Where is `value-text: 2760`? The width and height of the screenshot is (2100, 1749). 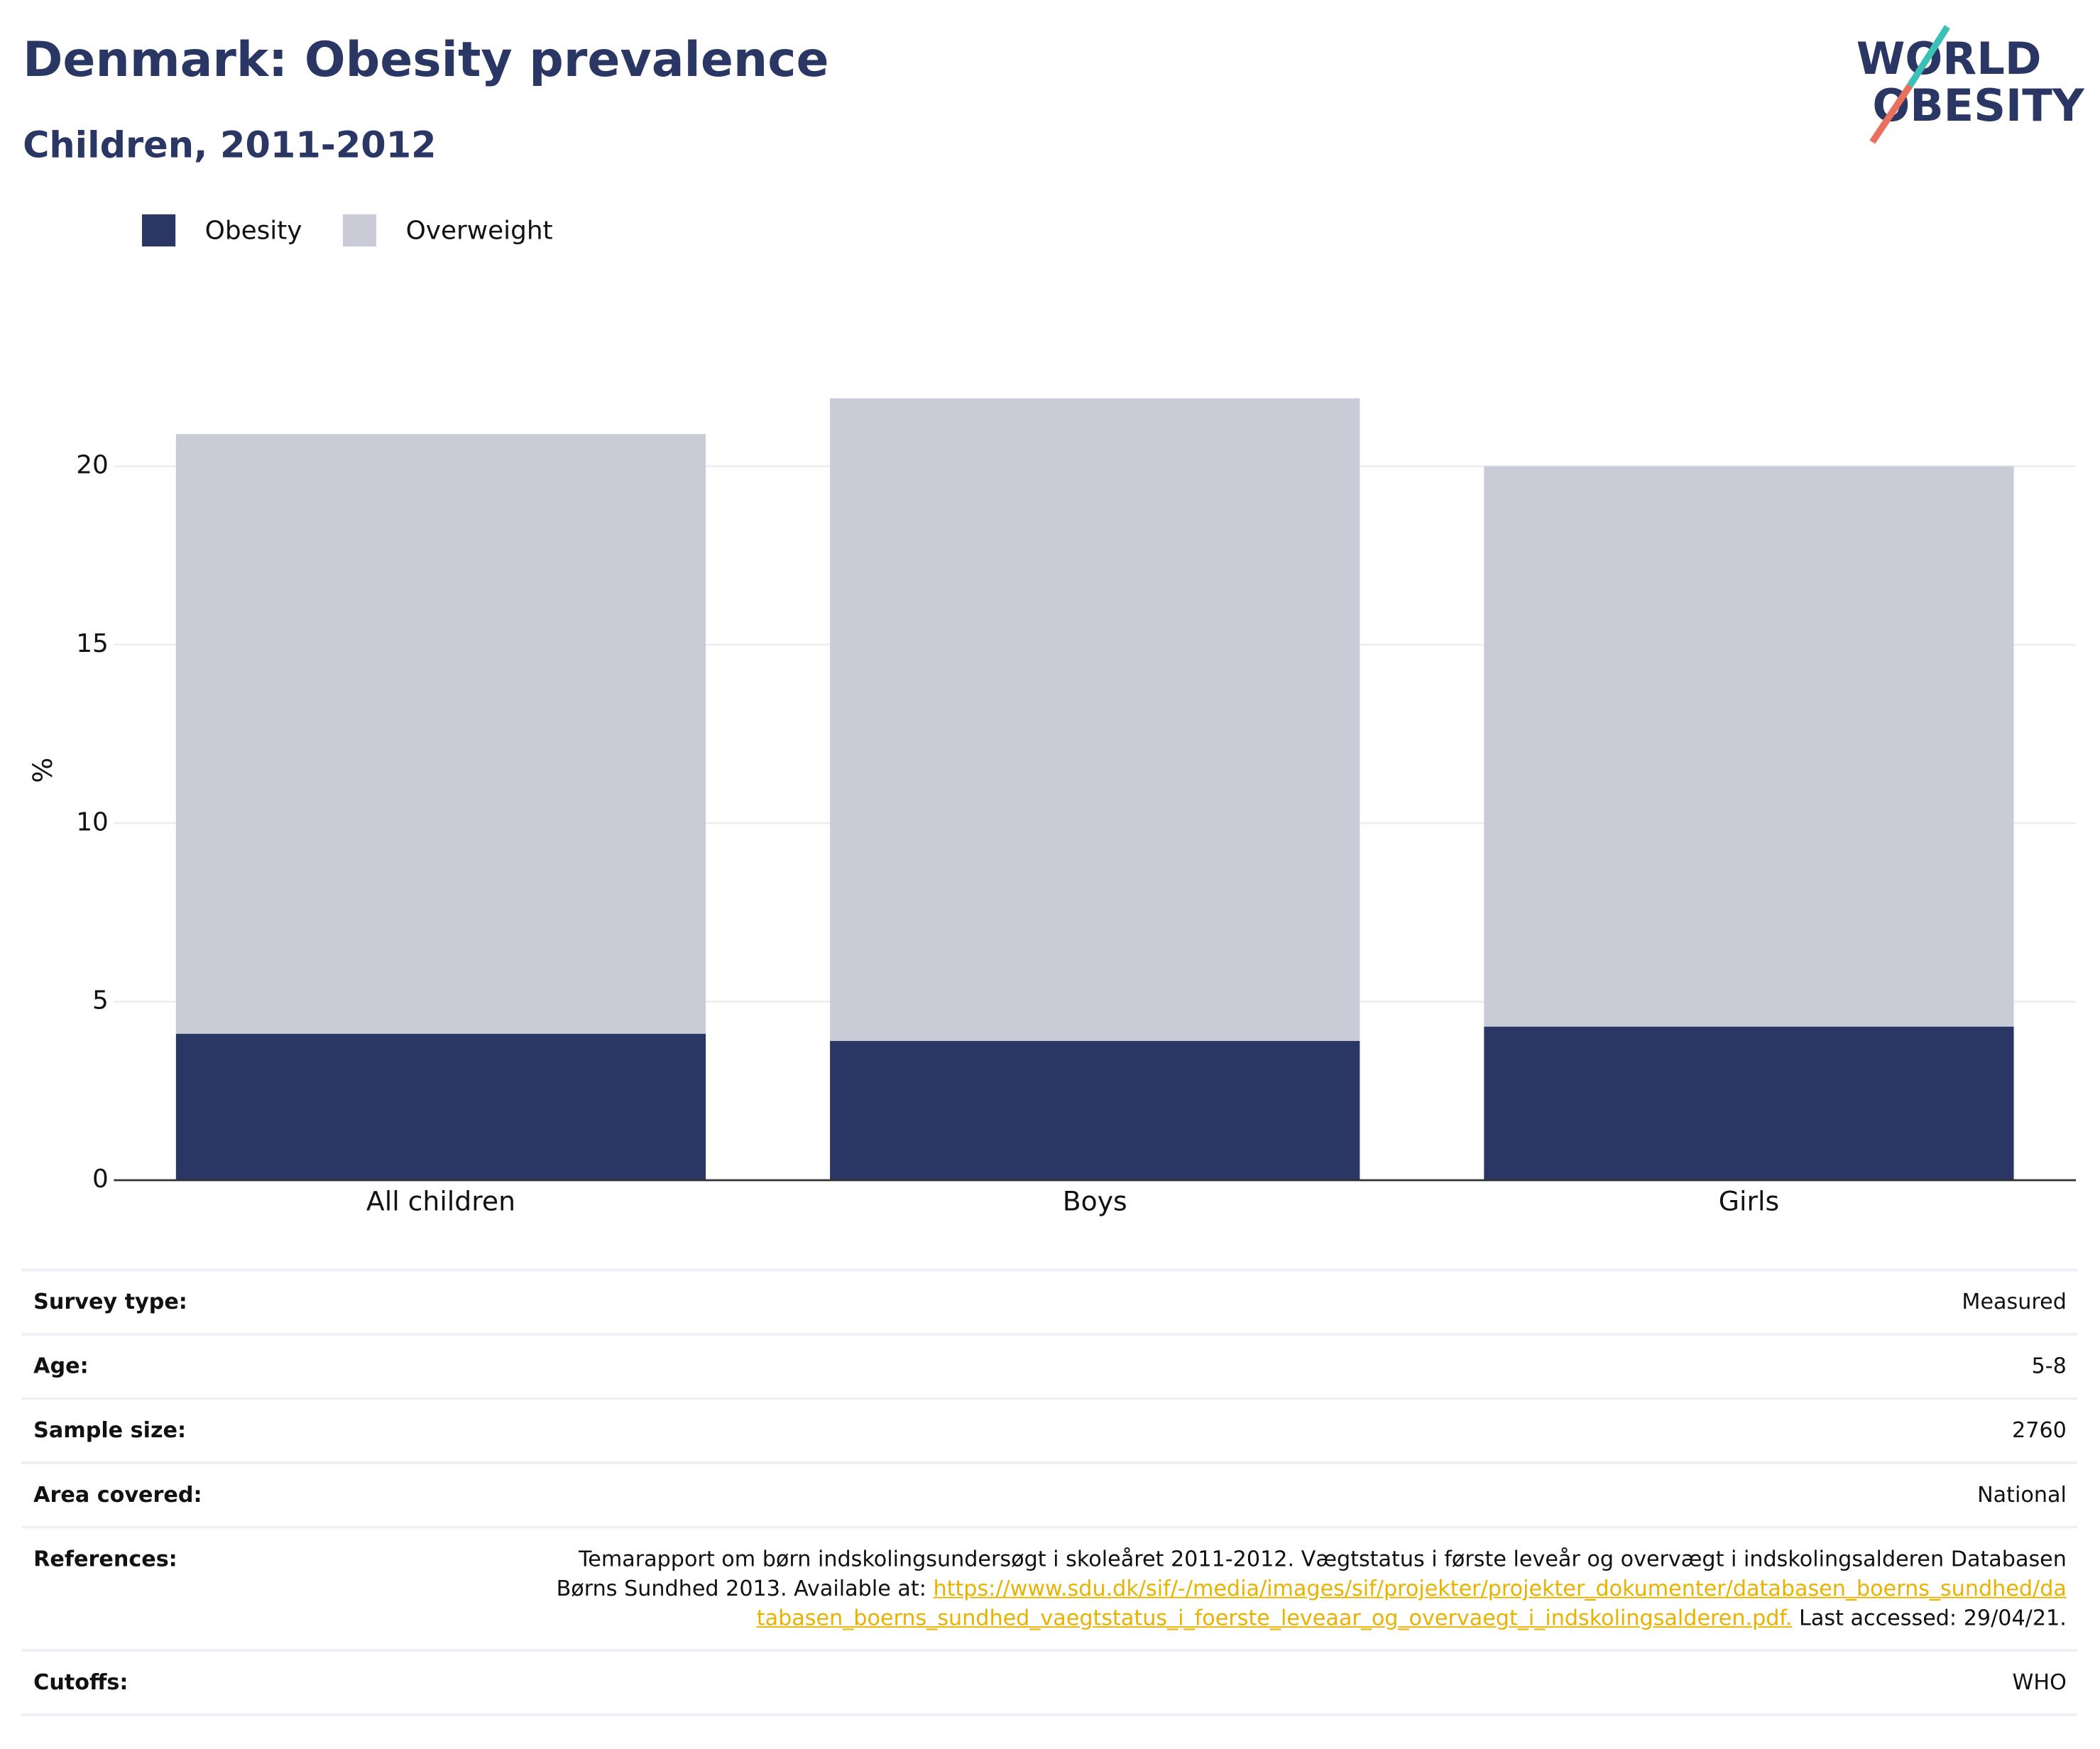 value-text: 2760 is located at coordinates (2039, 1430).